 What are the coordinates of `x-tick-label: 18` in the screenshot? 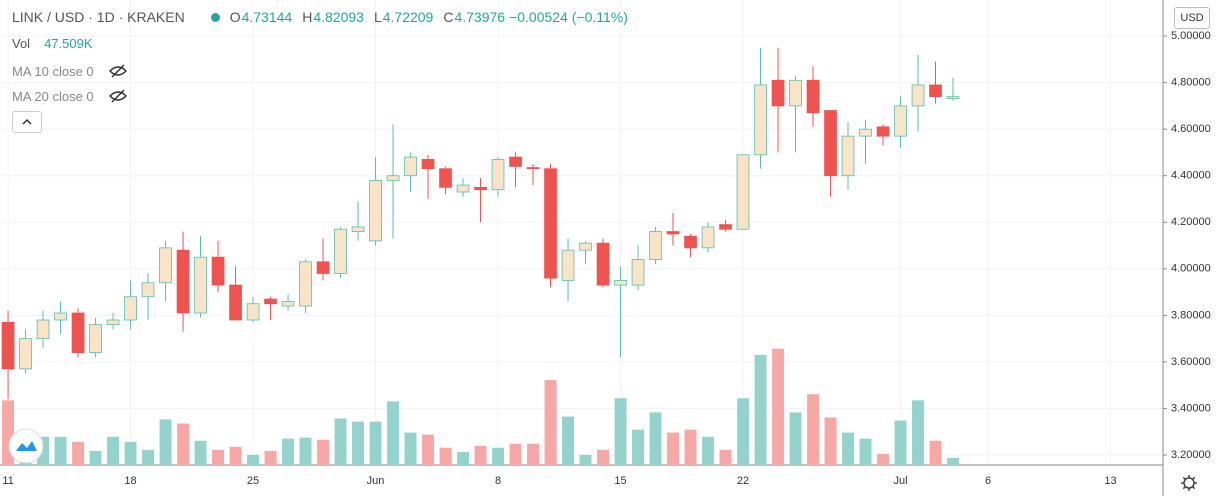 It's located at (130, 481).